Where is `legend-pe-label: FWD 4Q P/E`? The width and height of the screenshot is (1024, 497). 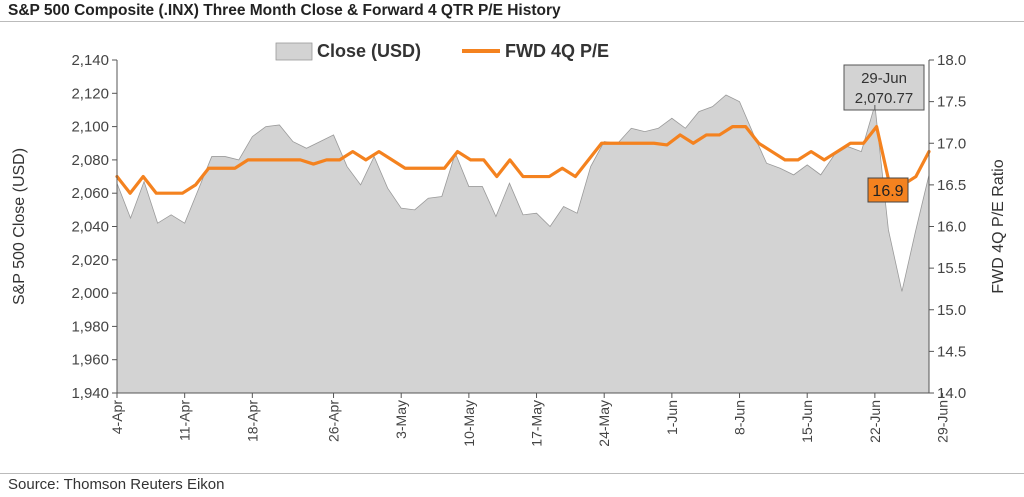 legend-pe-label: FWD 4Q P/E is located at coordinates (557, 51).